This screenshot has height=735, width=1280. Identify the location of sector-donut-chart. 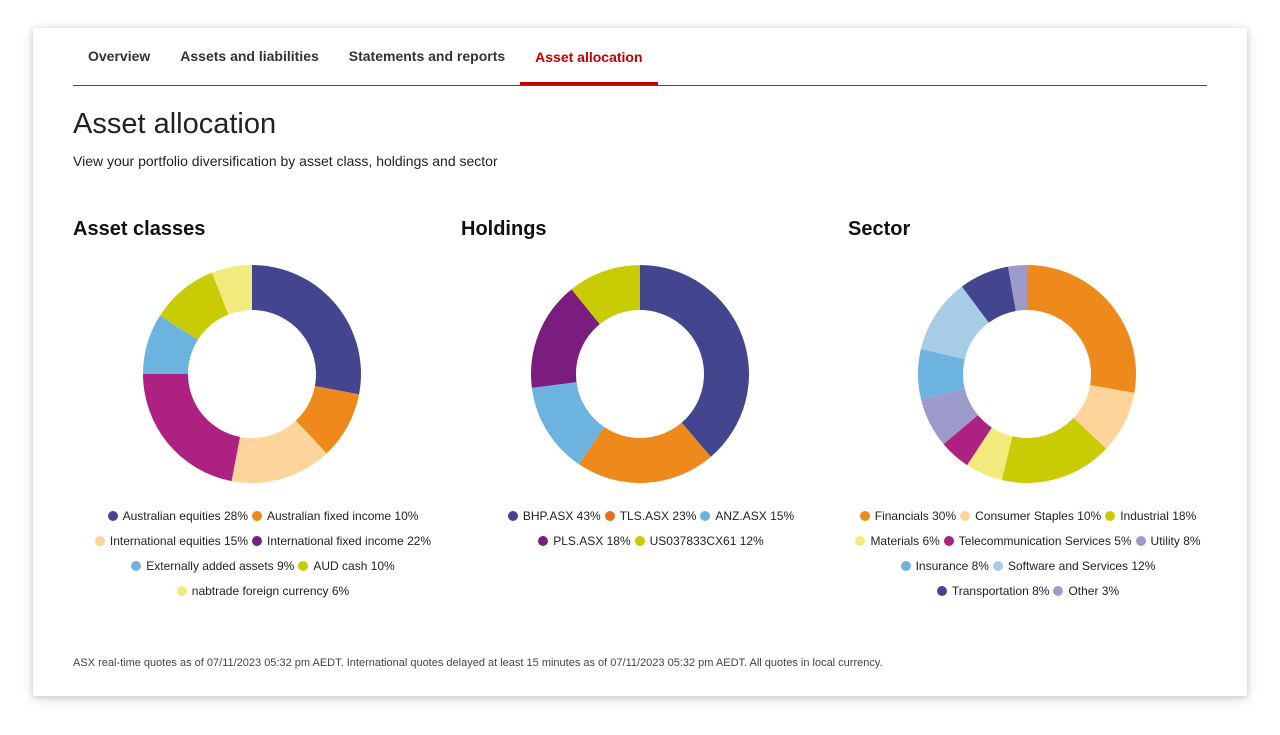
(1027, 374).